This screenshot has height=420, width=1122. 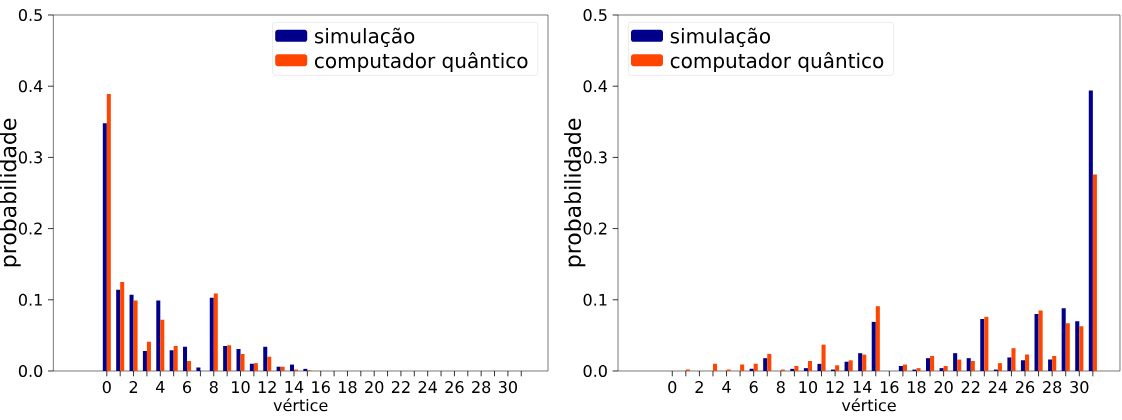 What do you see at coordinates (427, 387) in the screenshot?
I see `x-tick-label: 24` at bounding box center [427, 387].